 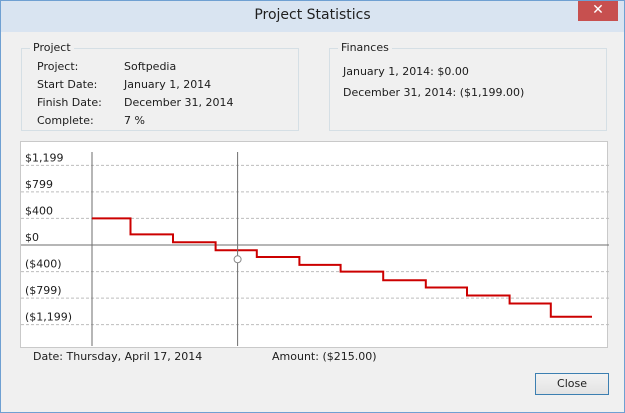 What do you see at coordinates (44, 157) in the screenshot?
I see `y-tick-label: $1,199` at bounding box center [44, 157].